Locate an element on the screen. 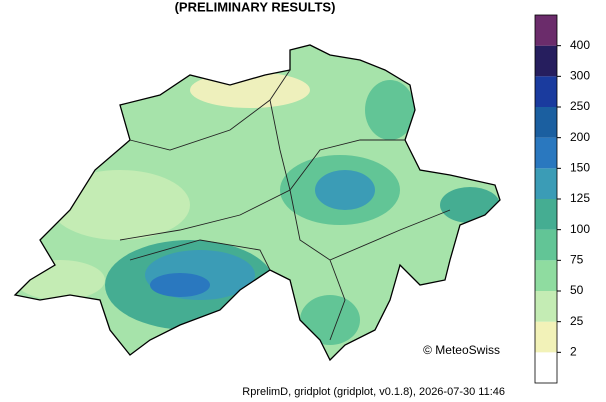 This screenshot has height=402, width=606. colorbar-label: 150 is located at coordinates (580, 168).